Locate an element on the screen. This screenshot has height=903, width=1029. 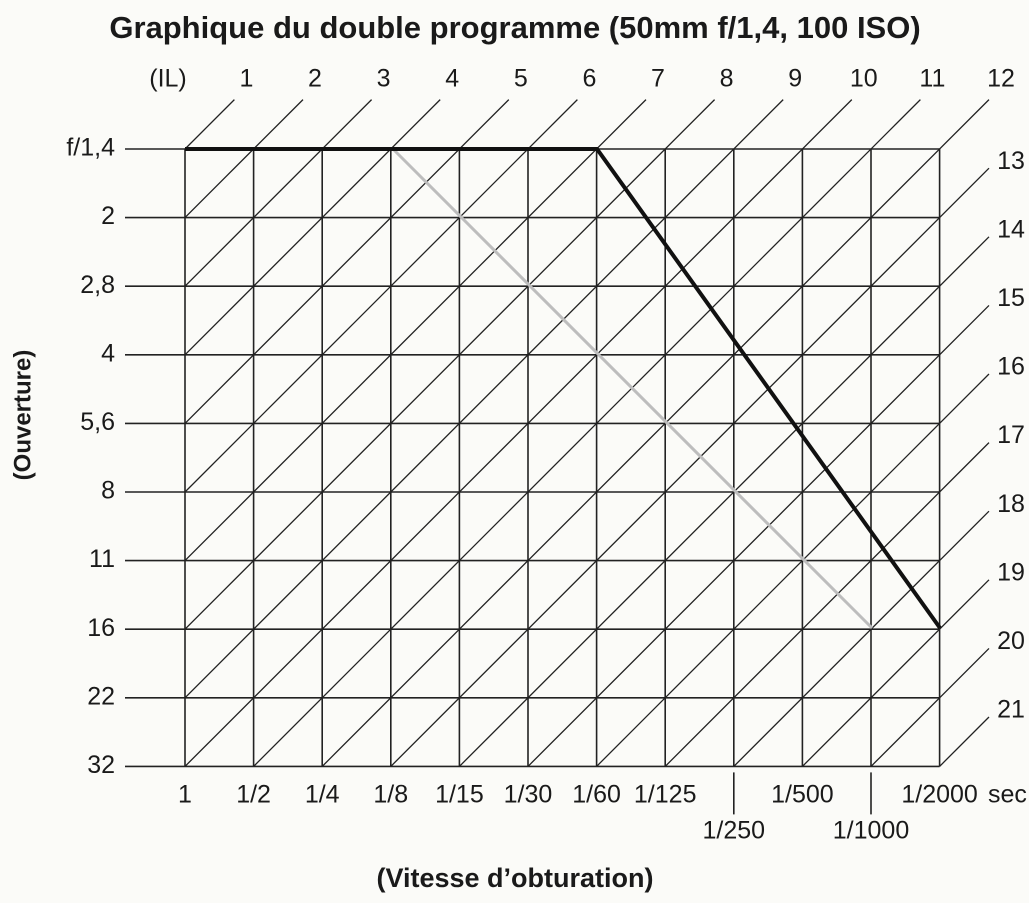
ev-label: 10 is located at coordinates (864, 79).